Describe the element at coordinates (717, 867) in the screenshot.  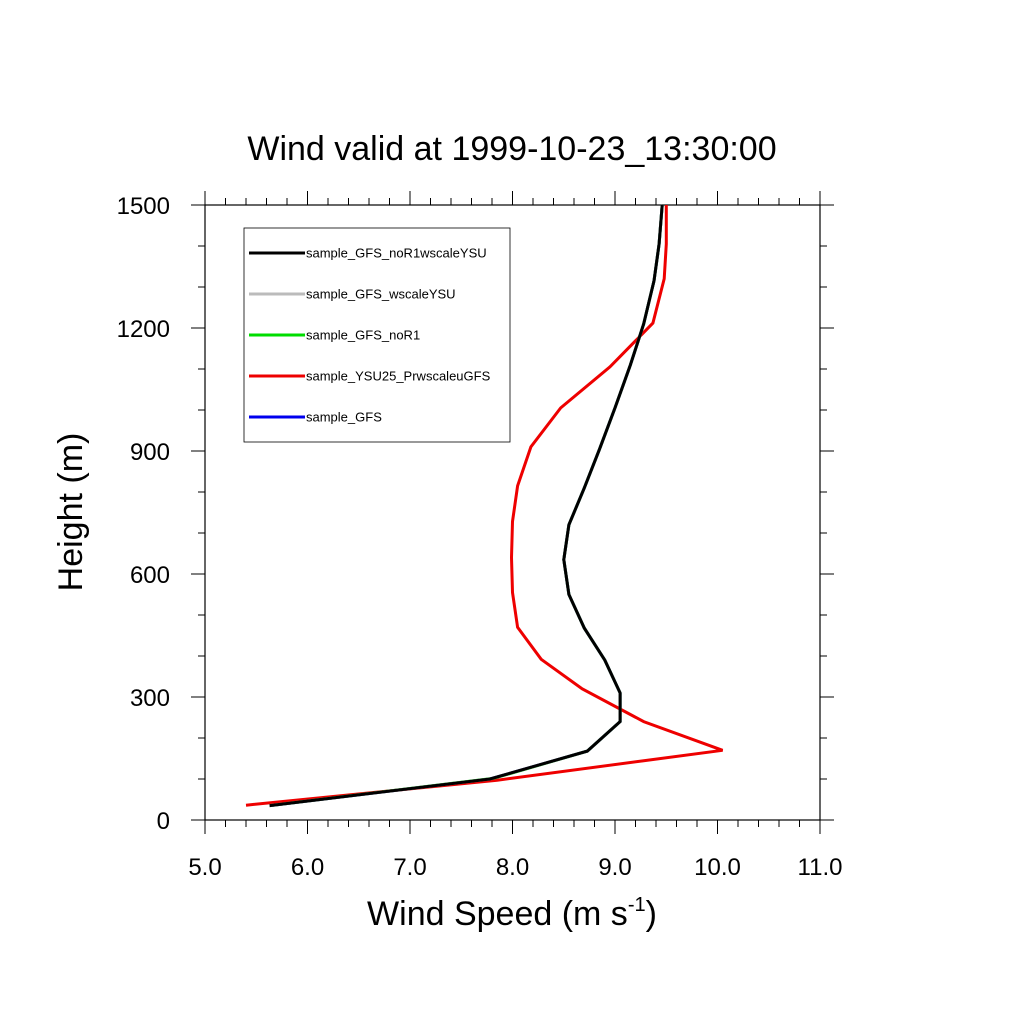
I see `x-tick-label: 10.0` at that location.